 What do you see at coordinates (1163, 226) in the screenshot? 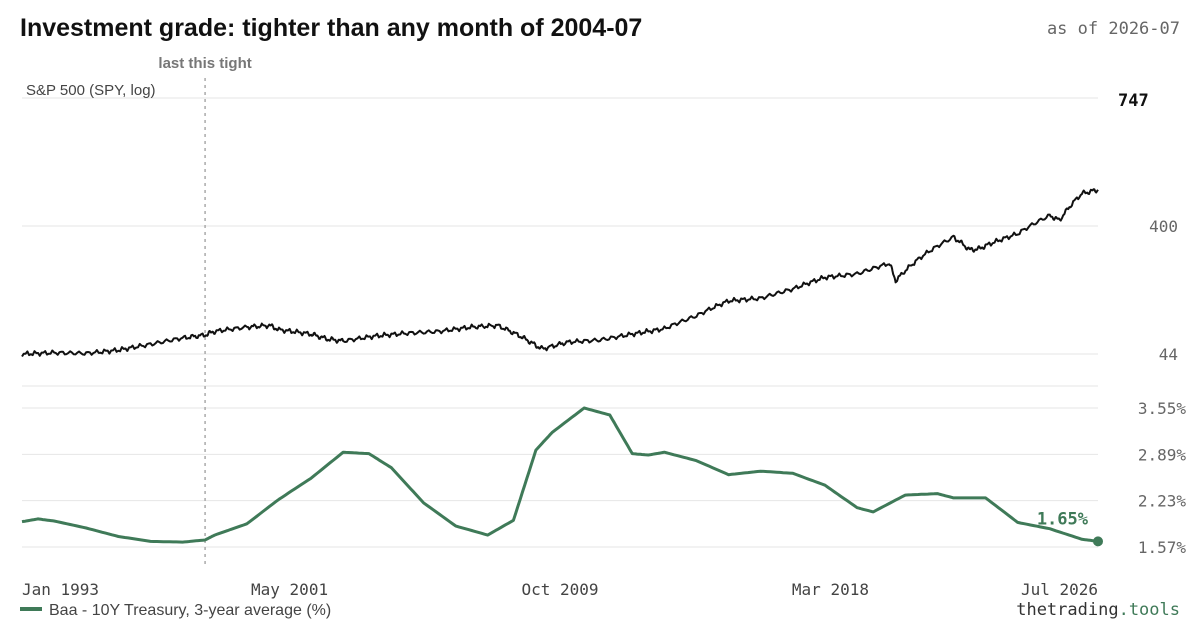
I see `top-y-tick-label: 400` at bounding box center [1163, 226].